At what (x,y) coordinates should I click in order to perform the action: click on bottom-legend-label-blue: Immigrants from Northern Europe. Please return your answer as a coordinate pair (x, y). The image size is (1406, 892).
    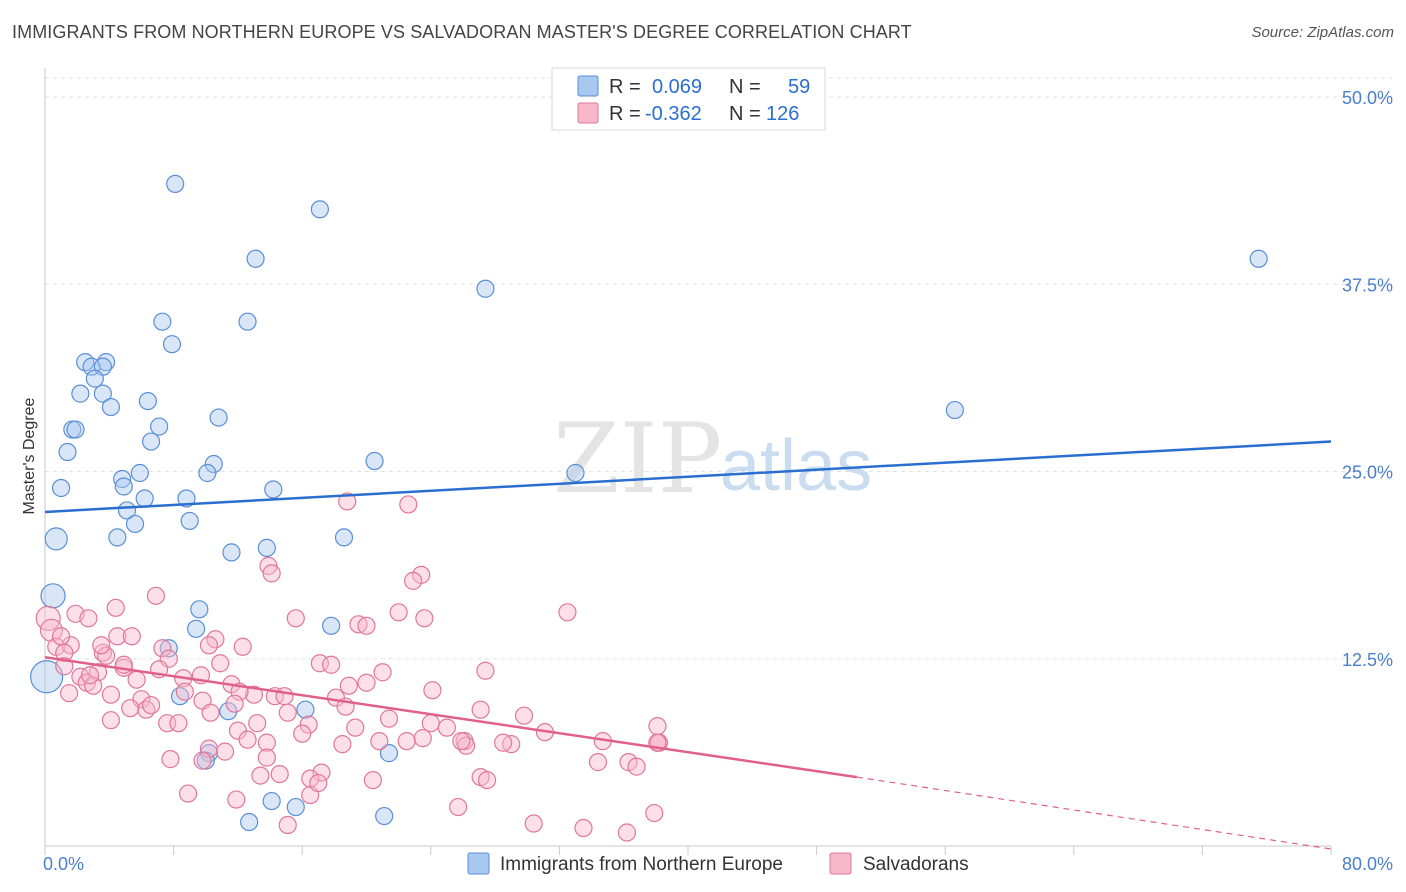
    Looking at the image, I should click on (641, 864).